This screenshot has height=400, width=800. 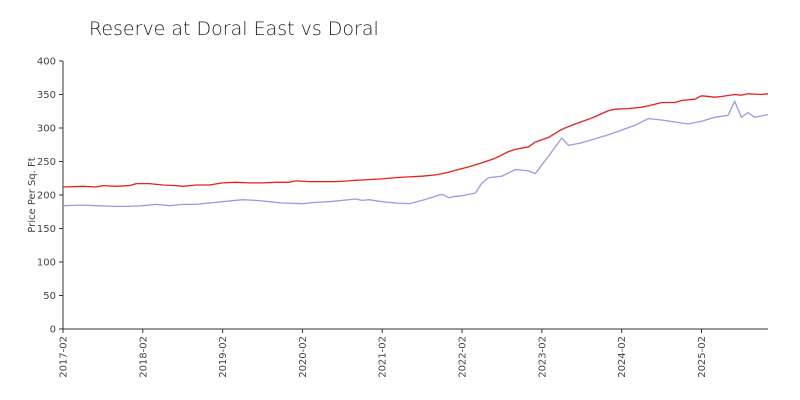 I want to click on y-tick-label: 400, so click(x=46, y=62).